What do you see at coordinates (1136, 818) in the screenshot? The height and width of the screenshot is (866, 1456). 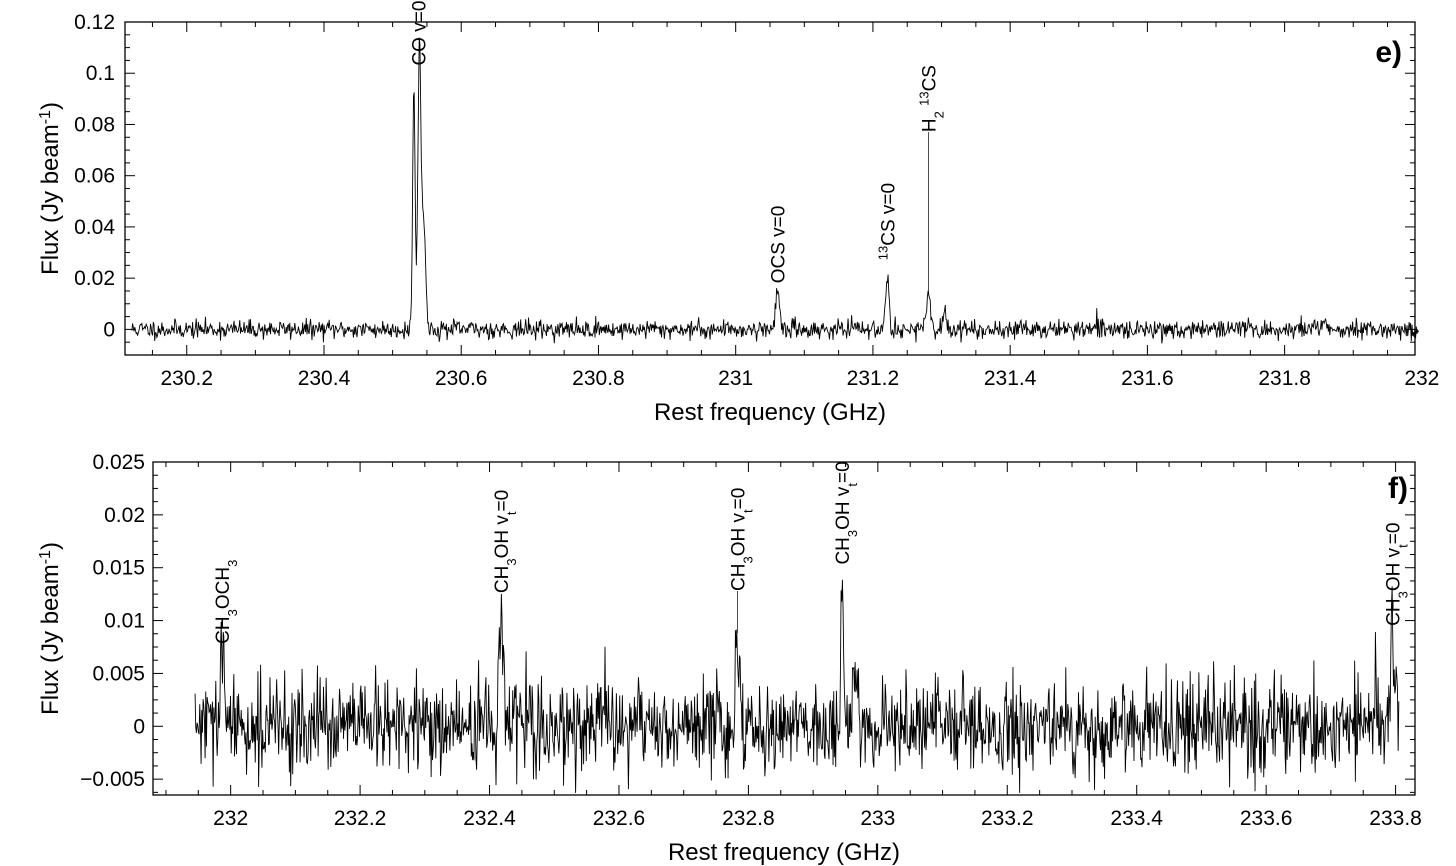 I see `x-tick-label: 233.4` at bounding box center [1136, 818].